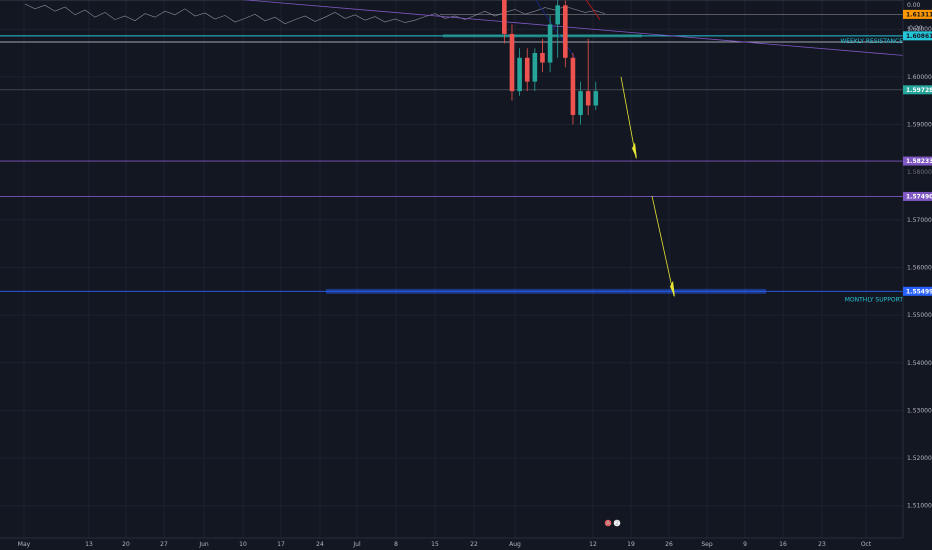  What do you see at coordinates (745, 544) in the screenshot?
I see `time-tick-label: 9` at bounding box center [745, 544].